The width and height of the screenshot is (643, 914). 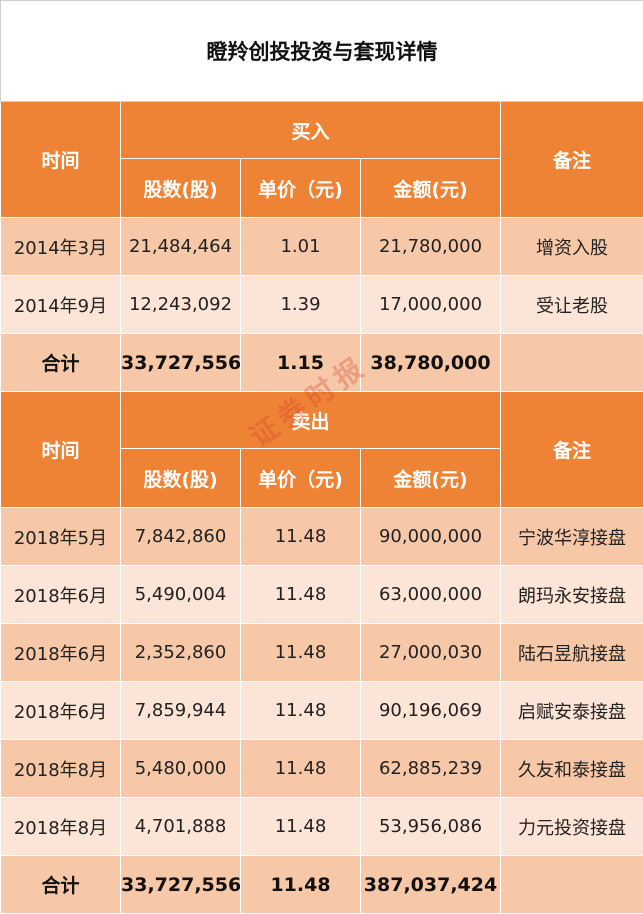 I want to click on cell-price: 1.39, so click(x=301, y=305).